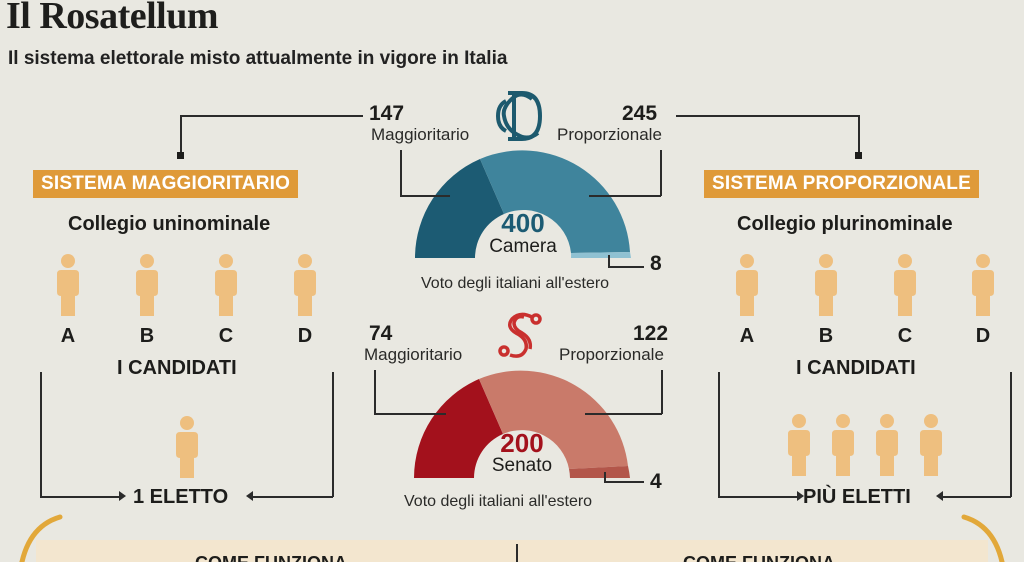 Image resolution: width=1024 pixels, height=562 pixels. Describe the element at coordinates (845, 224) in the screenshot. I see `college-plurinominale: Collegio plurinominale` at that location.